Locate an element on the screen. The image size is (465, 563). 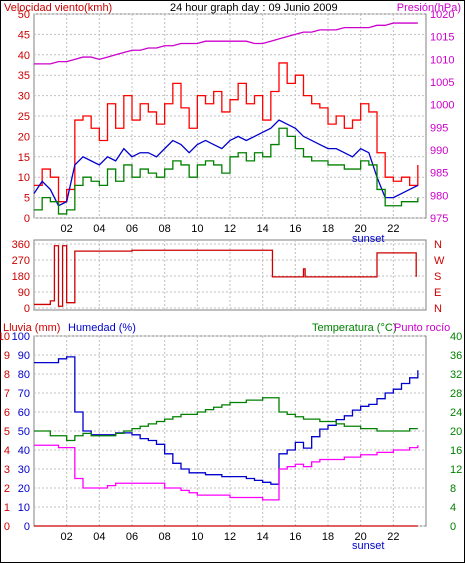
temperature-line is located at coordinates (226, 419).